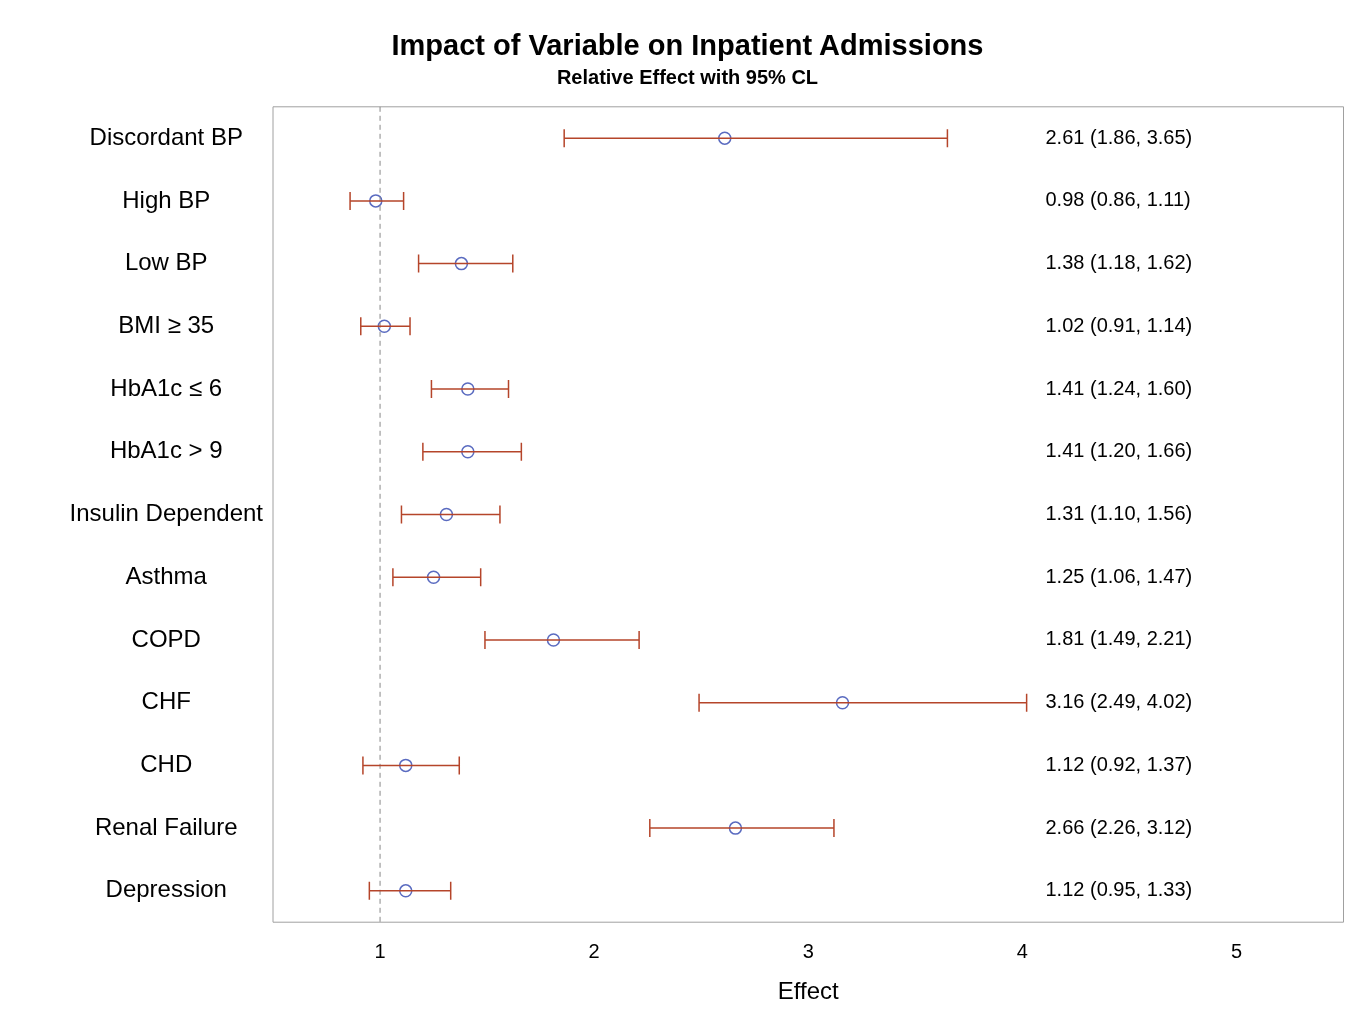  Describe the element at coordinates (1119, 513) in the screenshot. I see `annotation: 1.31 (1.10, 1.56)` at that location.